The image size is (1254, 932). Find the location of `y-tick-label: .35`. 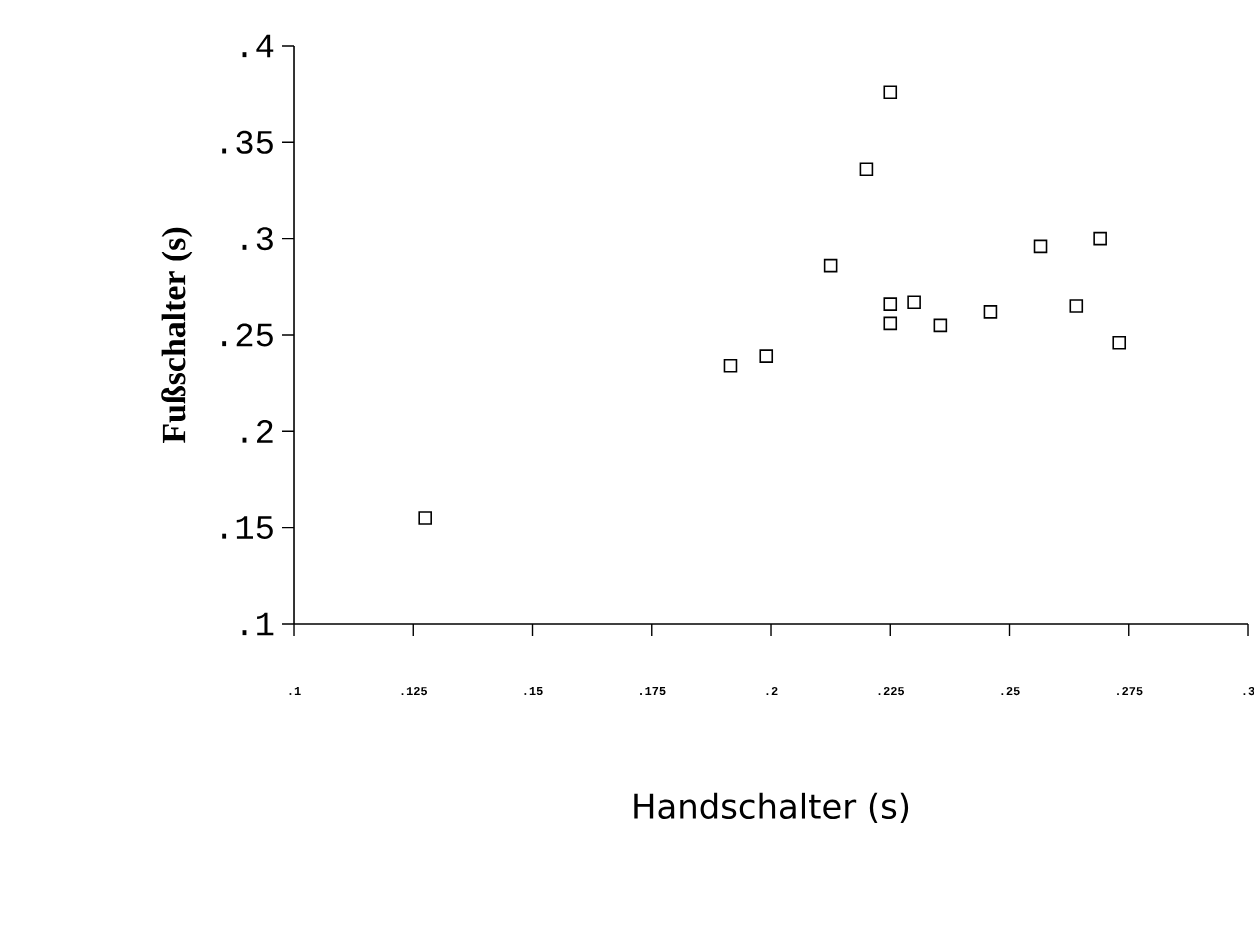

y-tick-label: .35 is located at coordinates (247, 142).